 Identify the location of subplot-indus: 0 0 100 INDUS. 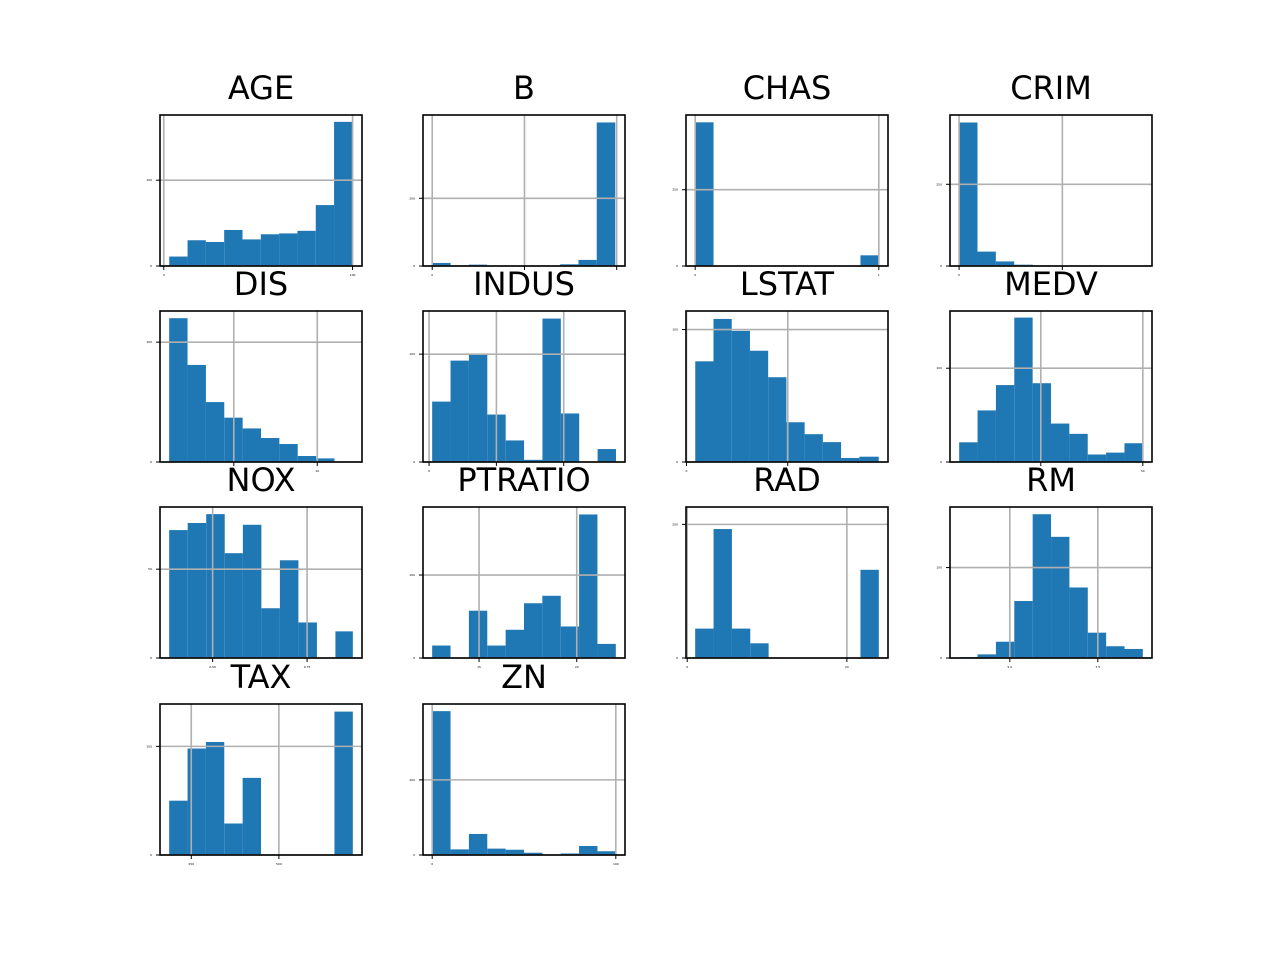
(517, 369).